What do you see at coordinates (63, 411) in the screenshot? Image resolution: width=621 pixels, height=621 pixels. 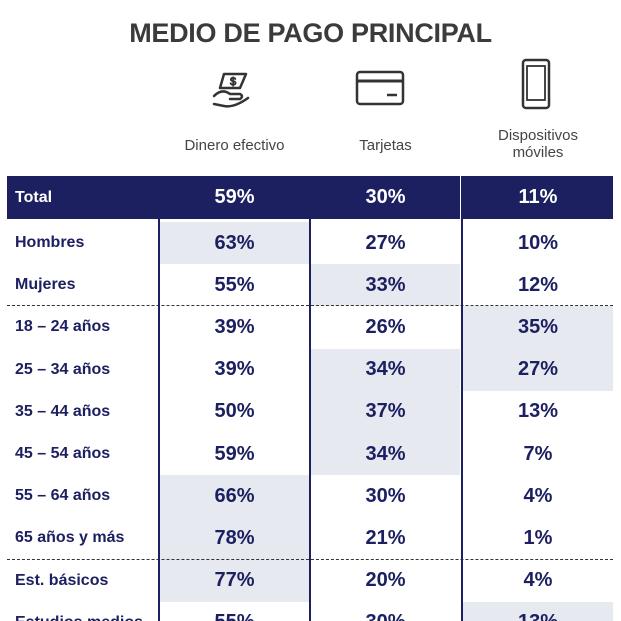 I see `row-label: 35 – 44 años` at bounding box center [63, 411].